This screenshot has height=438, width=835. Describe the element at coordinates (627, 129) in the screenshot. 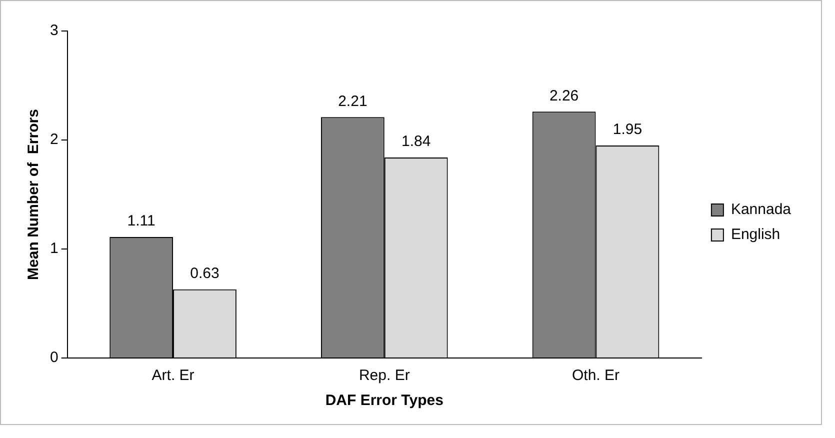

I see `data-label: 1.95` at that location.